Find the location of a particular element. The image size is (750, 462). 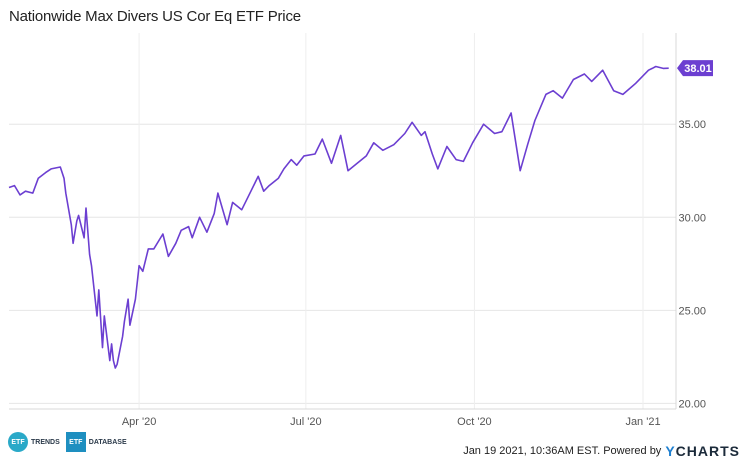

y-tick-label: 20.00 is located at coordinates (692, 404).